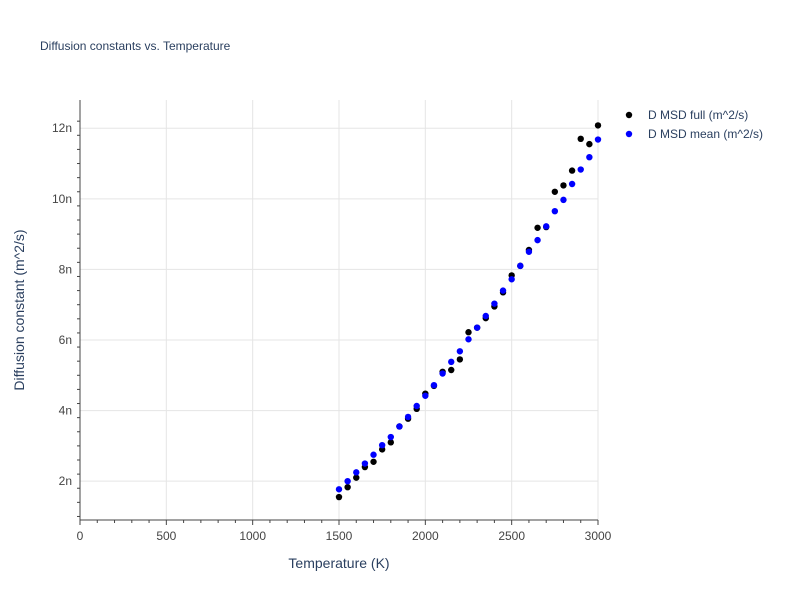 The height and width of the screenshot is (600, 800). I want to click on y-tick-label: 10n, so click(62, 199).